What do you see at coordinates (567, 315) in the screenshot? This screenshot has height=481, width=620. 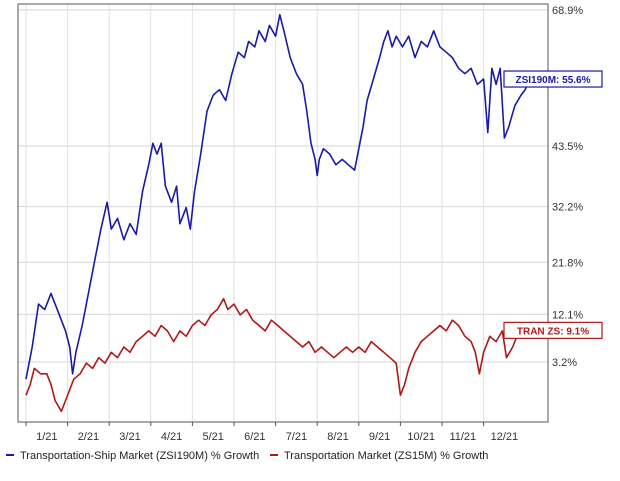 I see `y-tick-label: 12.1%` at bounding box center [567, 315].